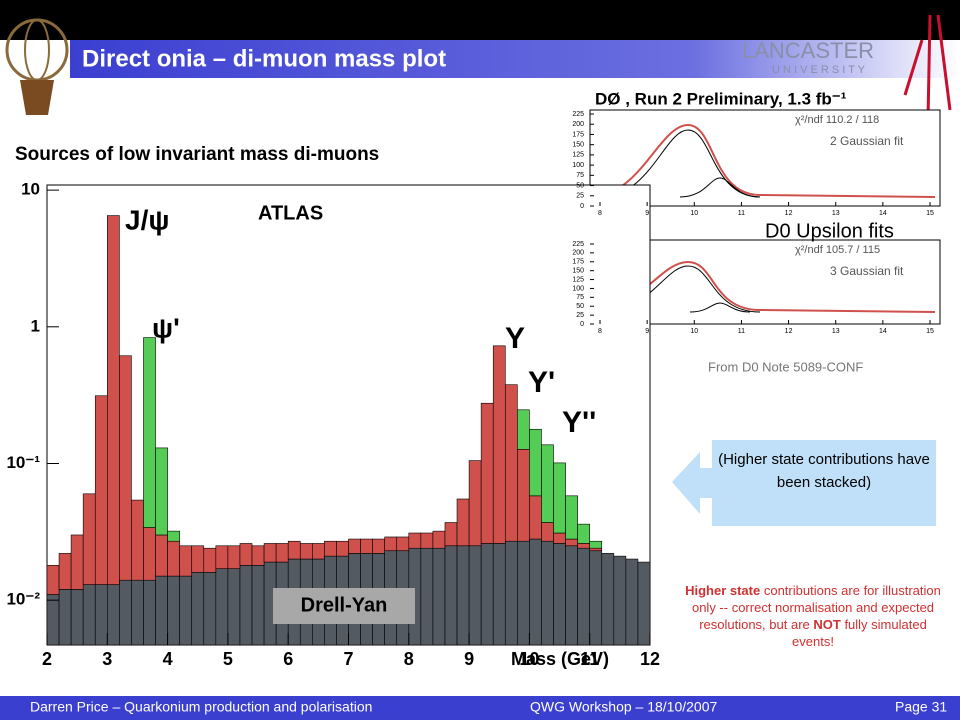 This screenshot has width=960, height=720. What do you see at coordinates (228, 659) in the screenshot?
I see `x-tick-label: 5` at bounding box center [228, 659].